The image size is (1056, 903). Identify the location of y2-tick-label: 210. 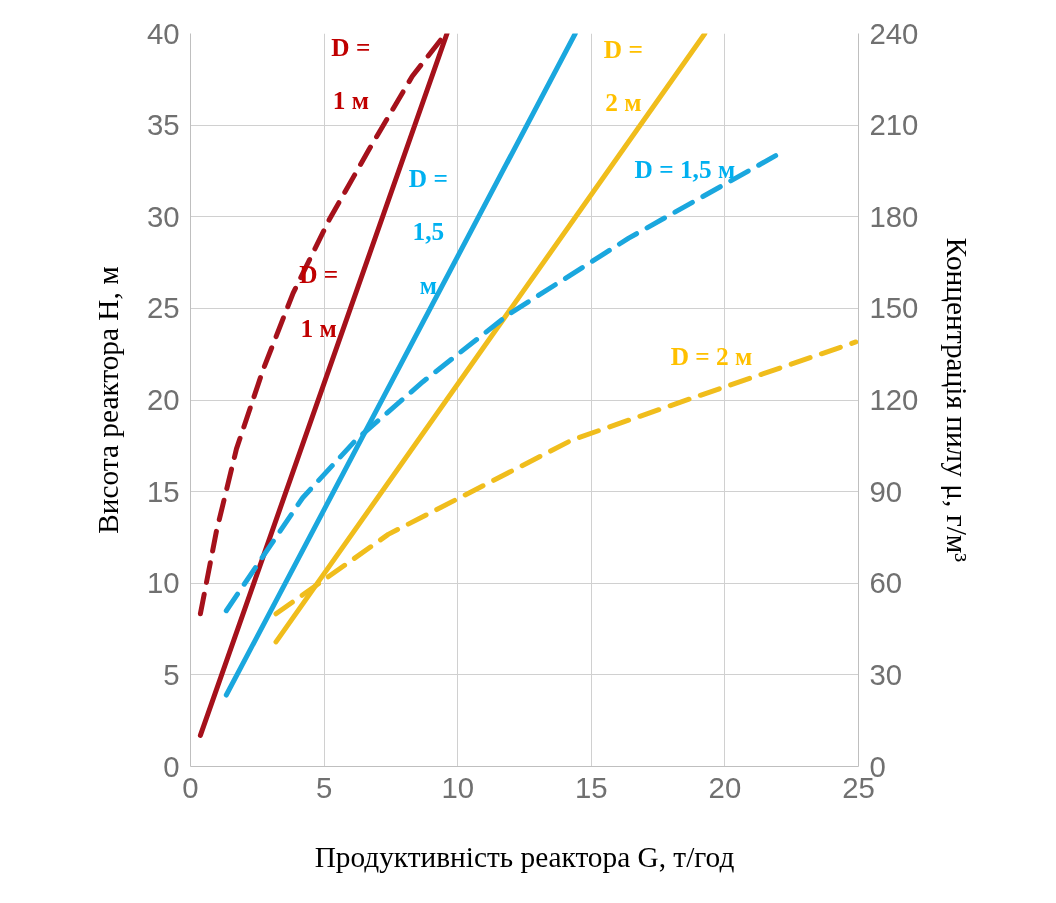
(894, 125).